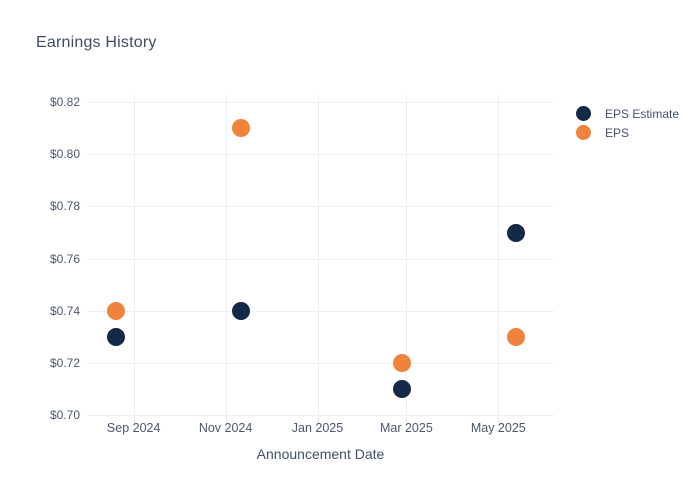 This screenshot has height=500, width=700. What do you see at coordinates (64, 206) in the screenshot?
I see `y-tick-label: $0.78` at bounding box center [64, 206].